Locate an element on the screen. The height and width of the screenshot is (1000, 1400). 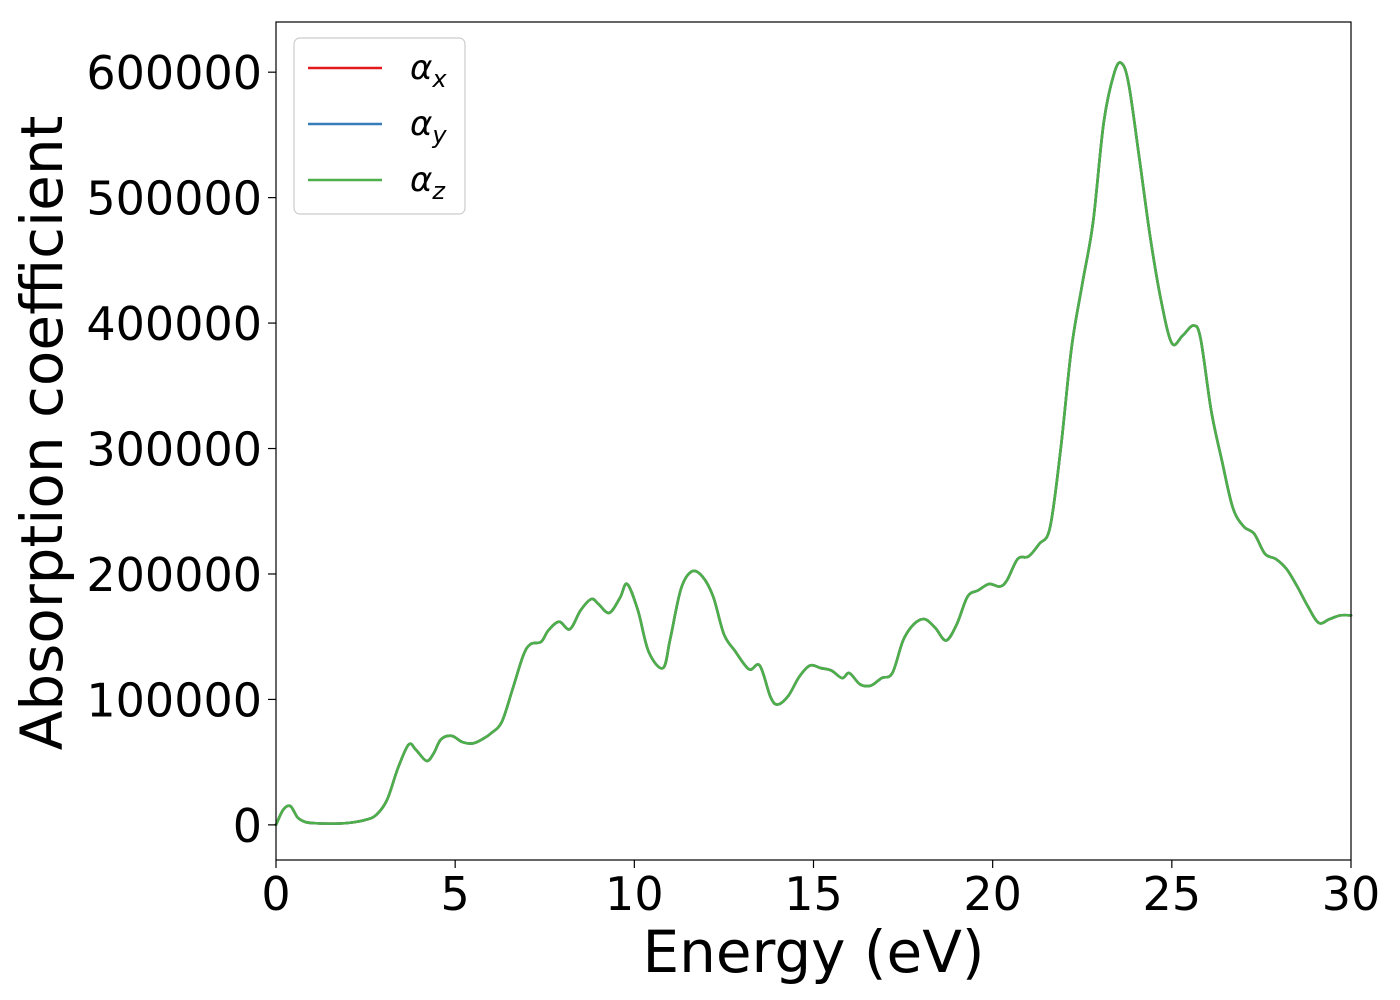
x-tick-label: 20 is located at coordinates (992, 894).